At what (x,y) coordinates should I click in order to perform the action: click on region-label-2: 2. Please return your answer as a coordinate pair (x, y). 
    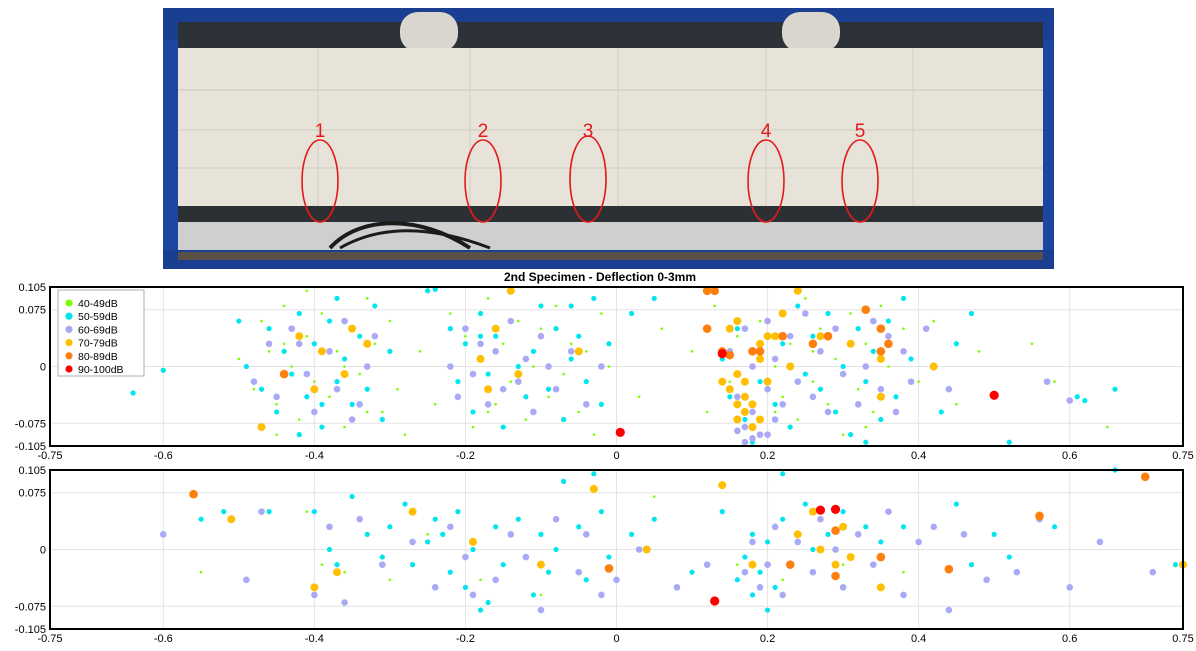
    Looking at the image, I should click on (483, 131).